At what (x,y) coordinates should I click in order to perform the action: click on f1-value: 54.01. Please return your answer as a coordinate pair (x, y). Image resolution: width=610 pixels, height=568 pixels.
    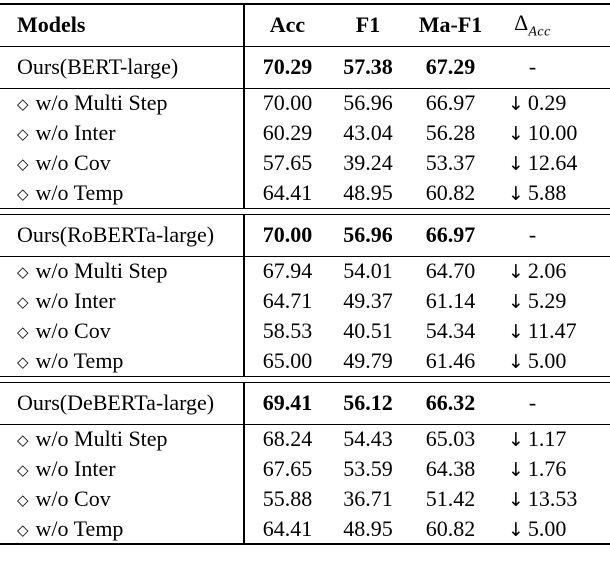
    Looking at the image, I should click on (368, 271).